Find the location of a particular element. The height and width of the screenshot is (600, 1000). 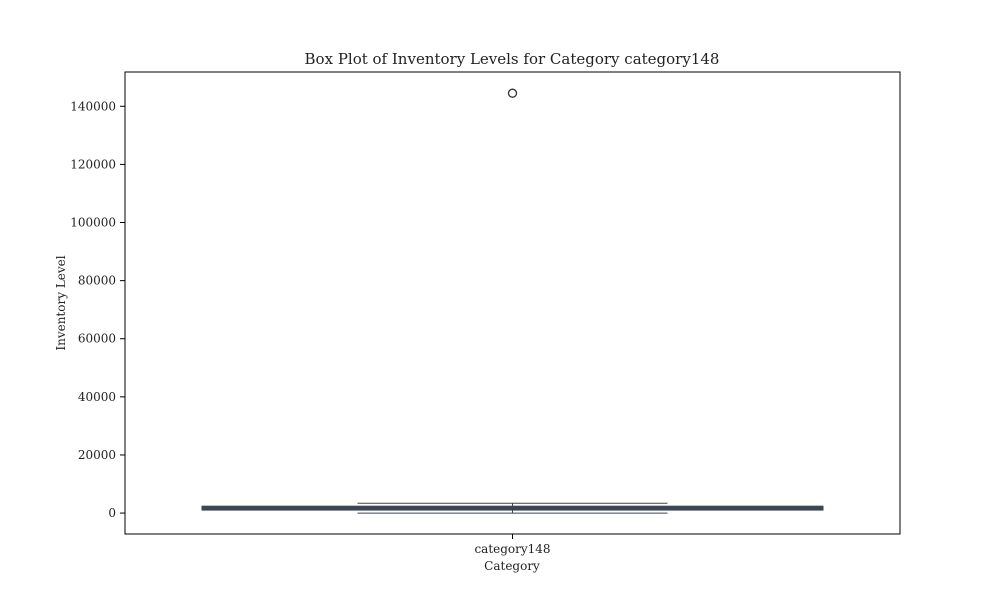

x-axis-ticks: category148 is located at coordinates (512, 545).